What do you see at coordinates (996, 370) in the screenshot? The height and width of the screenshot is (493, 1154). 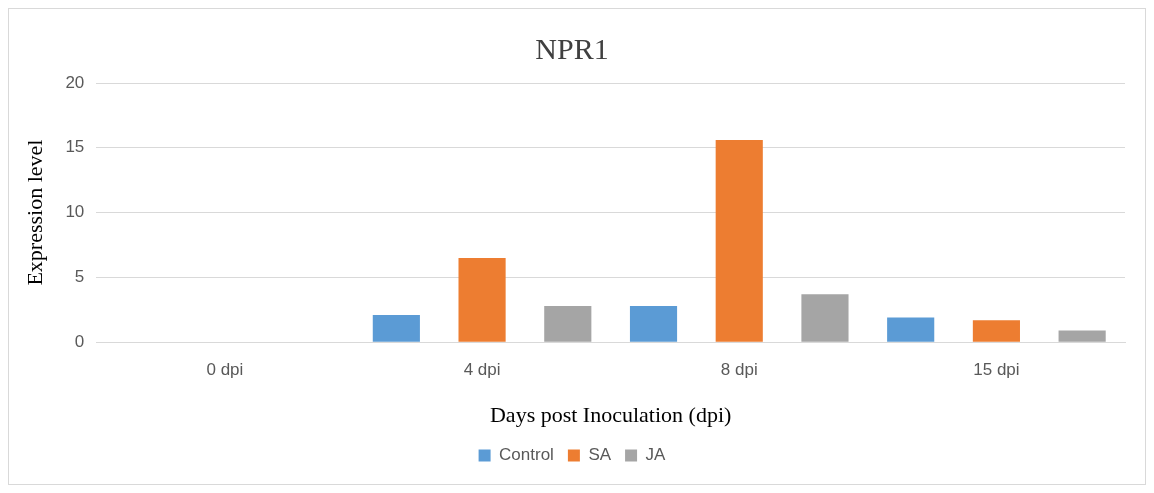 I see `x-tick-label: 15 dpi` at bounding box center [996, 370].